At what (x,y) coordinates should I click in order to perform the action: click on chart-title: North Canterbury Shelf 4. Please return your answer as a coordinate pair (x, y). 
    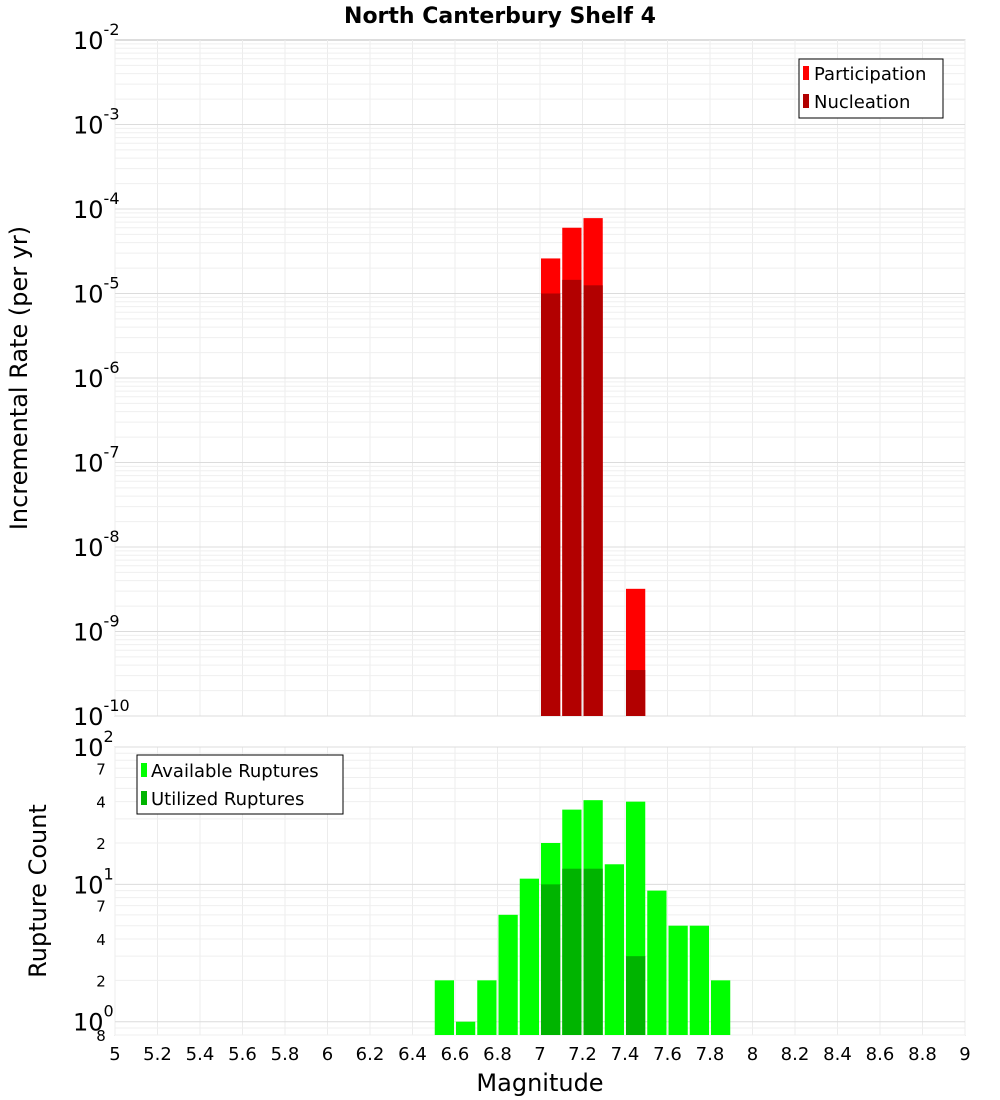
    Looking at the image, I should click on (500, 16).